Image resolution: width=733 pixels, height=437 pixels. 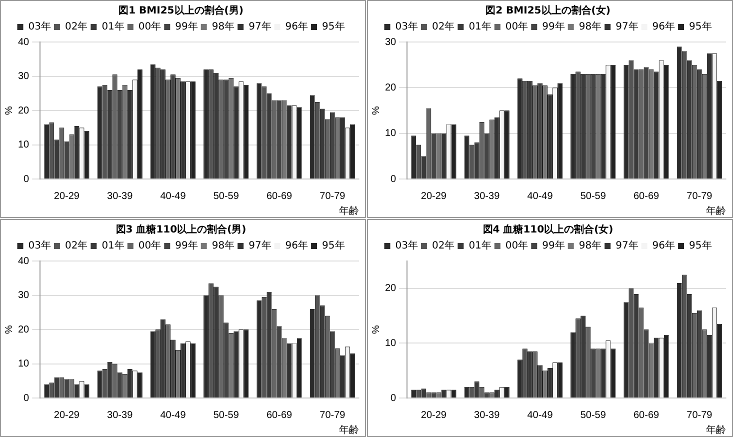 I want to click on chart-title: 図1 BMI25以上の割合(男), so click(x=181, y=10).